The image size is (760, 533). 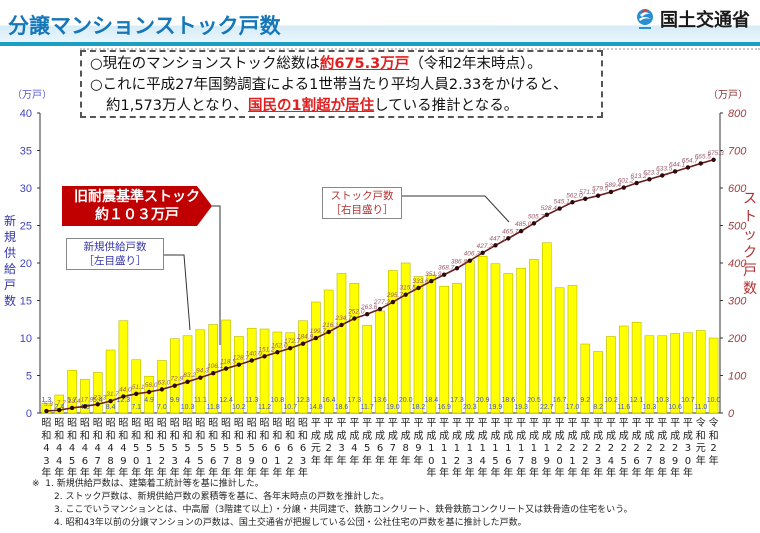 What do you see at coordinates (303, 400) in the screenshot?
I see `supply-value-label: 12.3` at bounding box center [303, 400].